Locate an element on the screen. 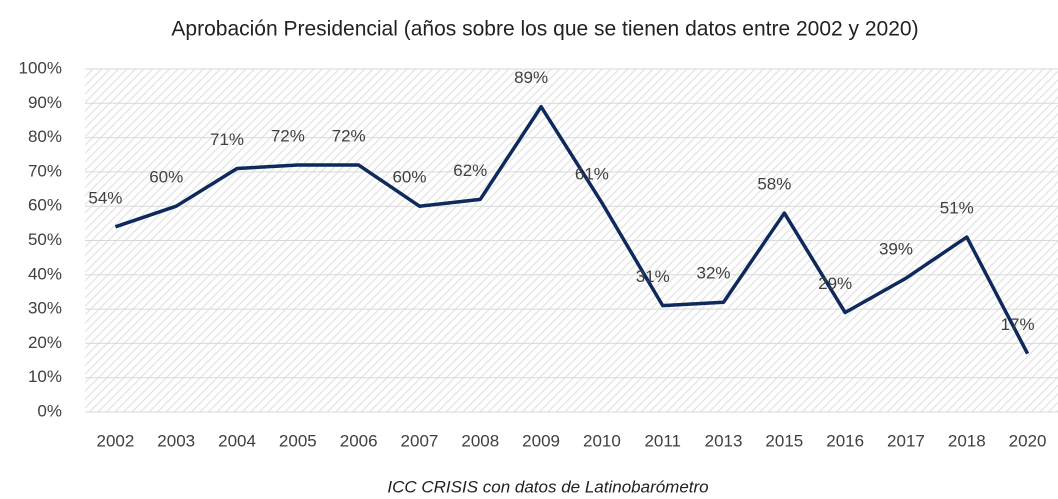 The height and width of the screenshot is (499, 1058). x-tick-label: 2017 is located at coordinates (906, 440).